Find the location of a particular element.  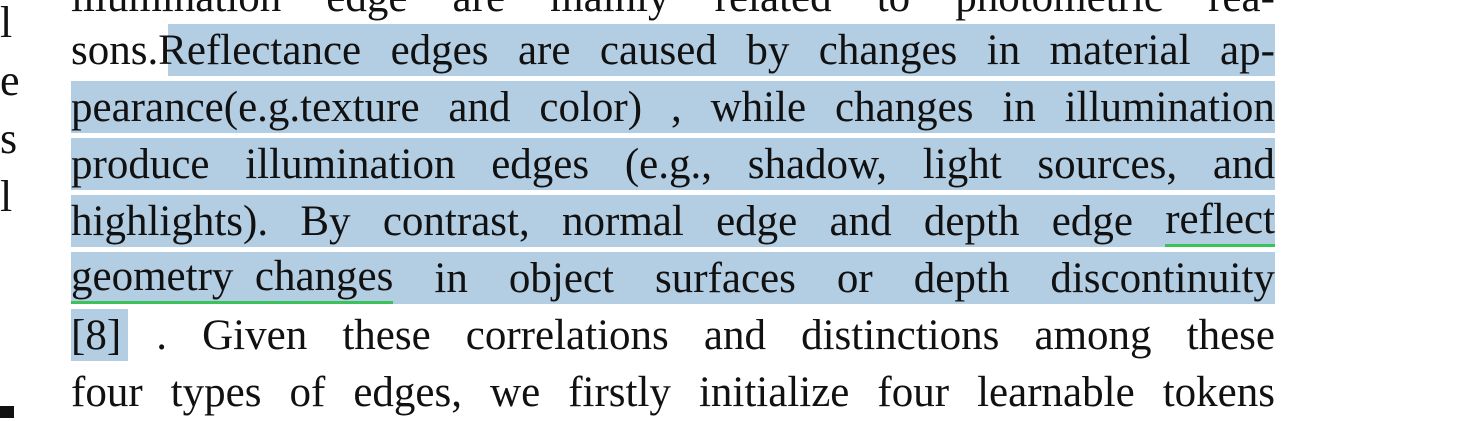

word: sons.Reflectance is located at coordinates (216, 50).